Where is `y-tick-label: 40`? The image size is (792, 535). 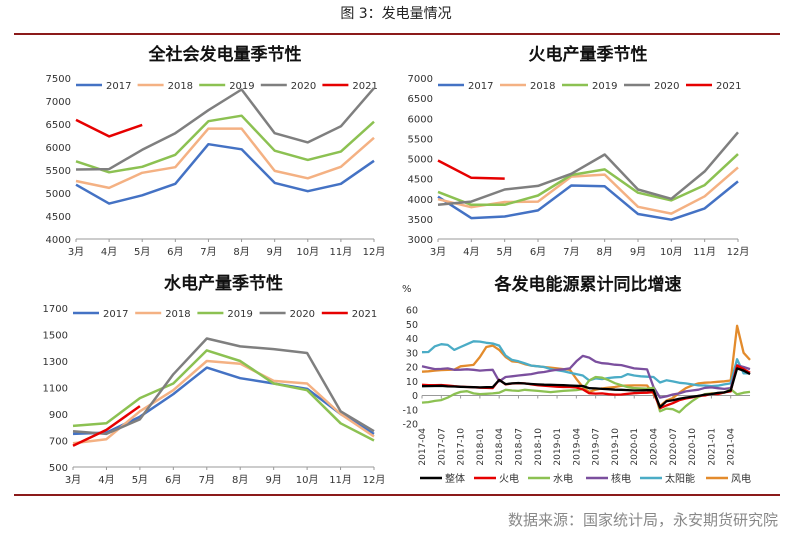 y-tick-label: 40 is located at coordinates (412, 339).